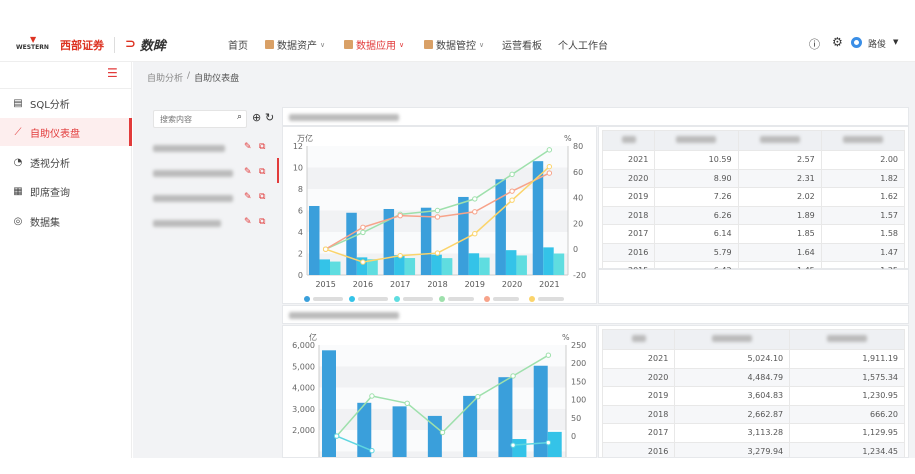  Describe the element at coordinates (373, 299) in the screenshot. I see `legend-label-blurred` at that location.